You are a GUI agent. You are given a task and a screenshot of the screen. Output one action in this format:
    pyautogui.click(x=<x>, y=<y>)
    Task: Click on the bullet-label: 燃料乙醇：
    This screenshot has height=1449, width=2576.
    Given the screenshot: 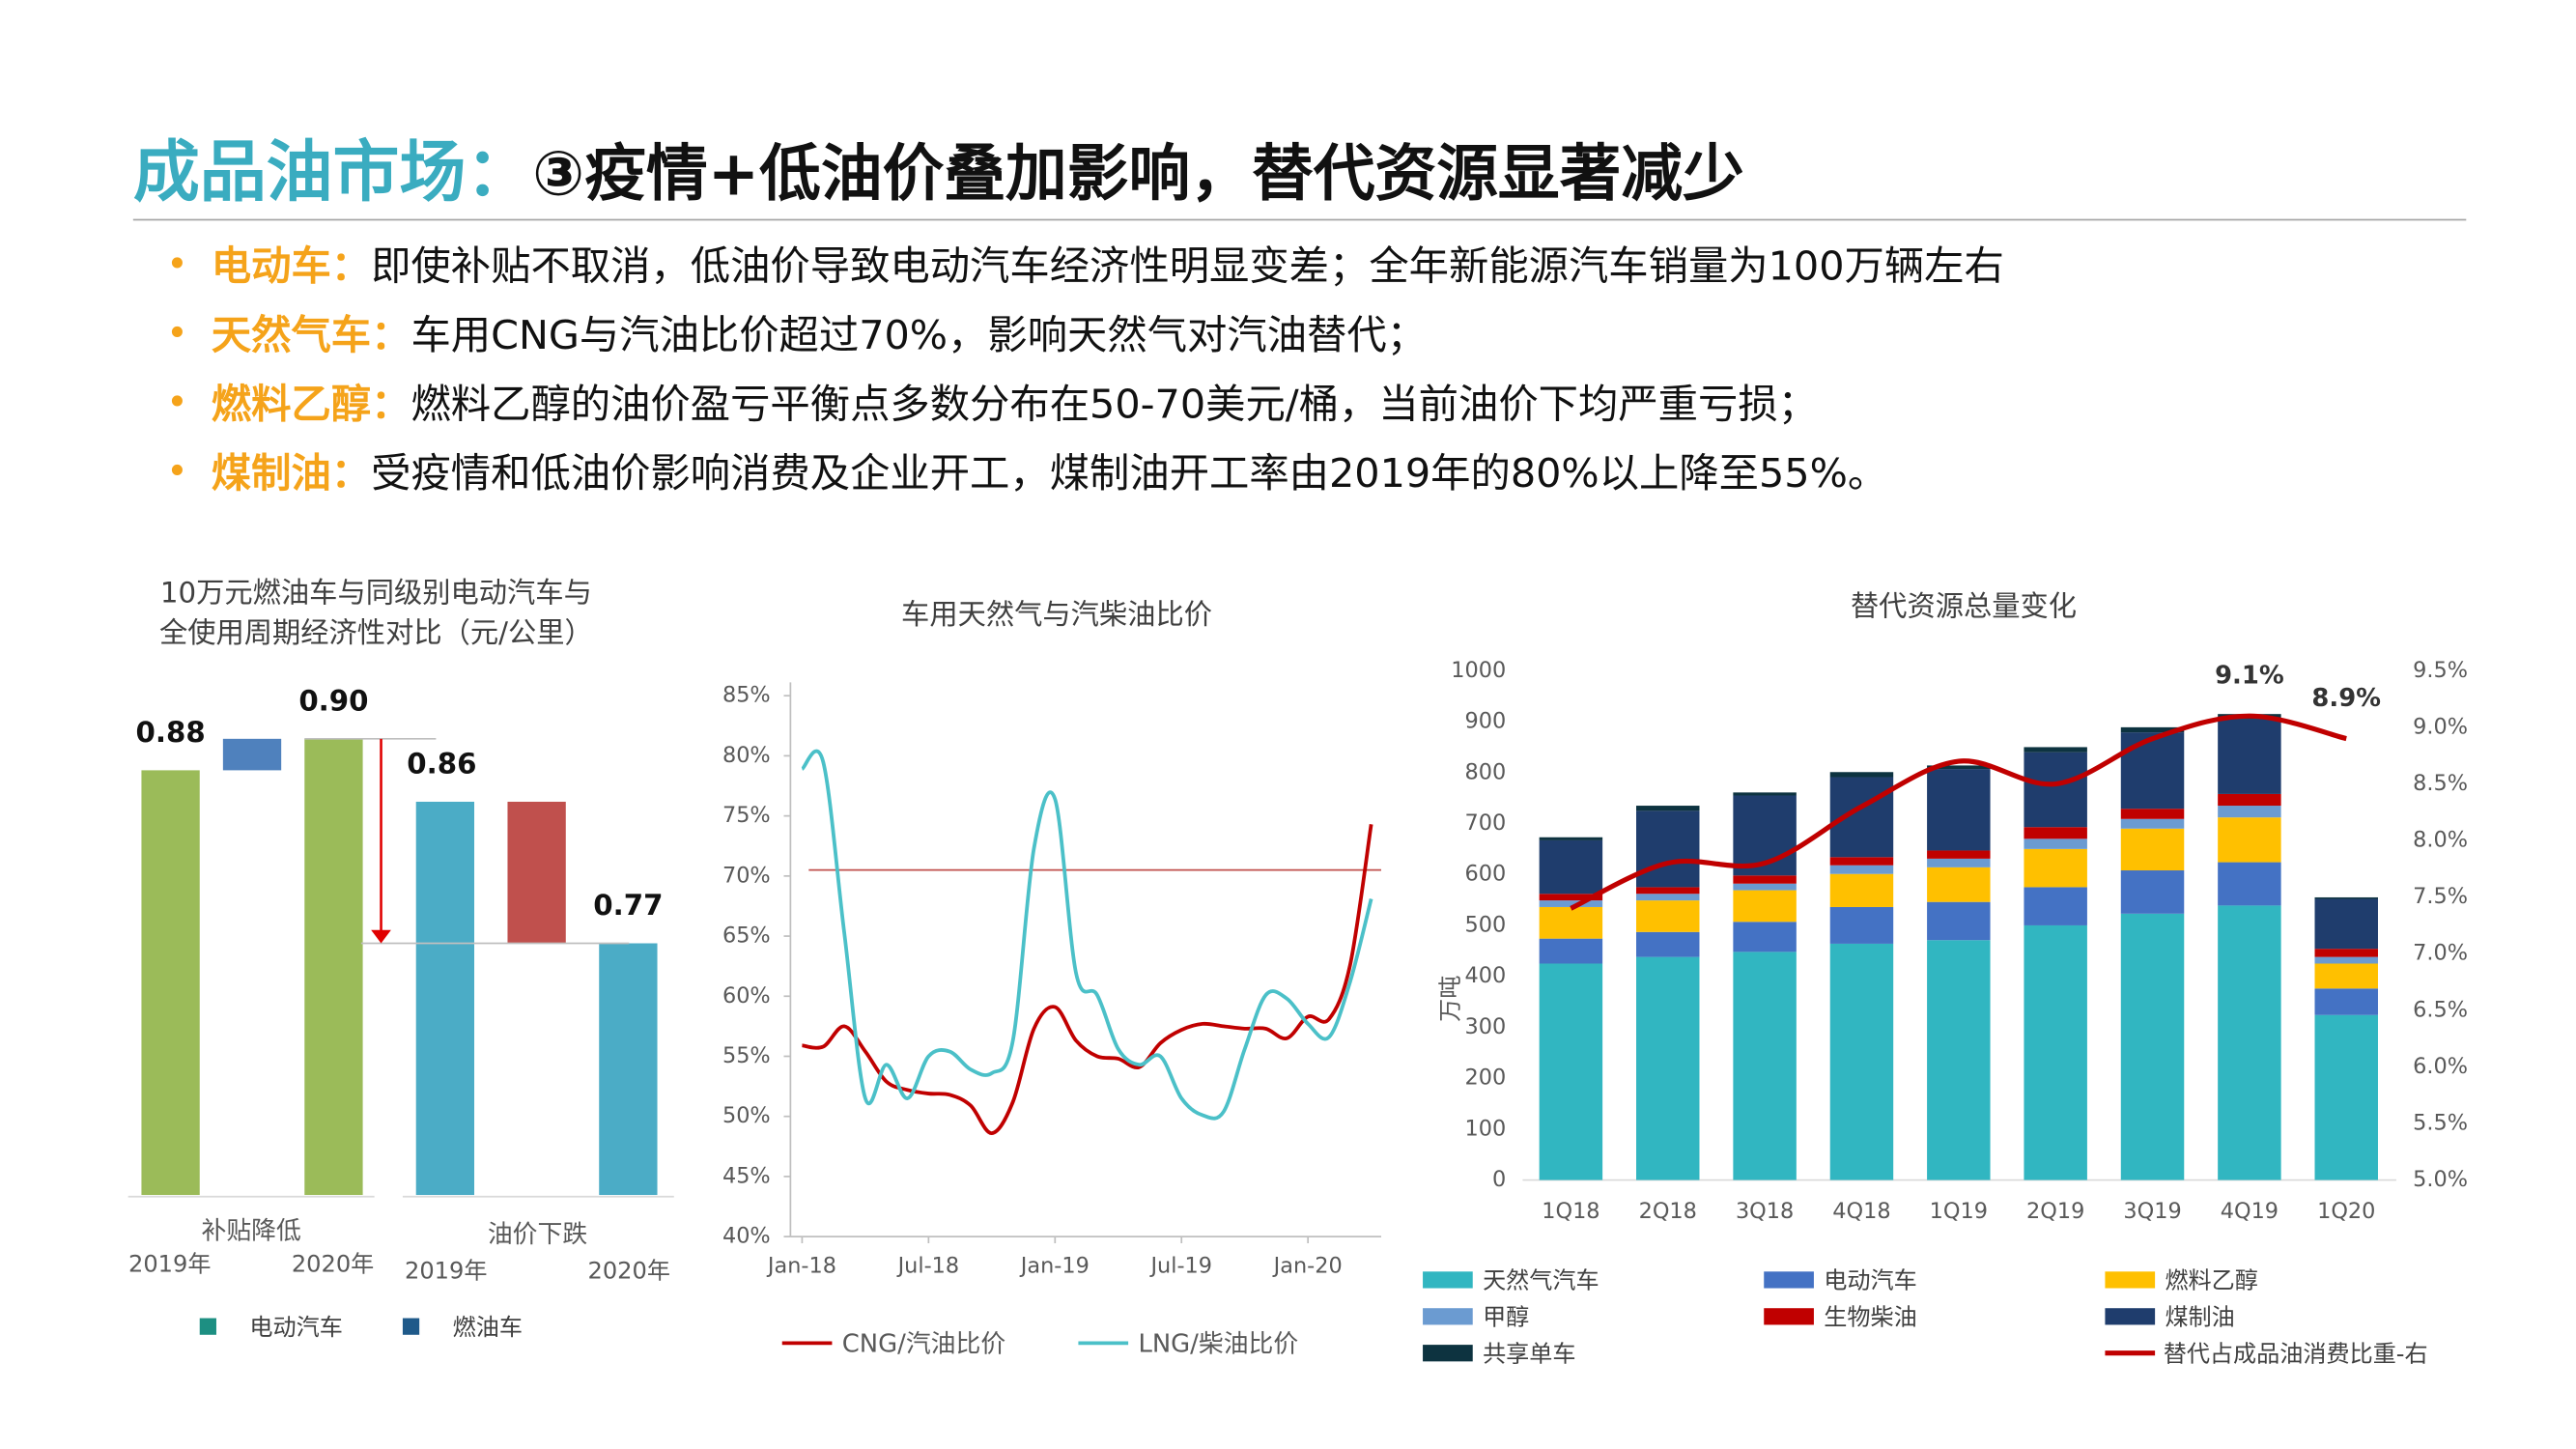 What is the action you would take?
    pyautogui.click(x=311, y=404)
    